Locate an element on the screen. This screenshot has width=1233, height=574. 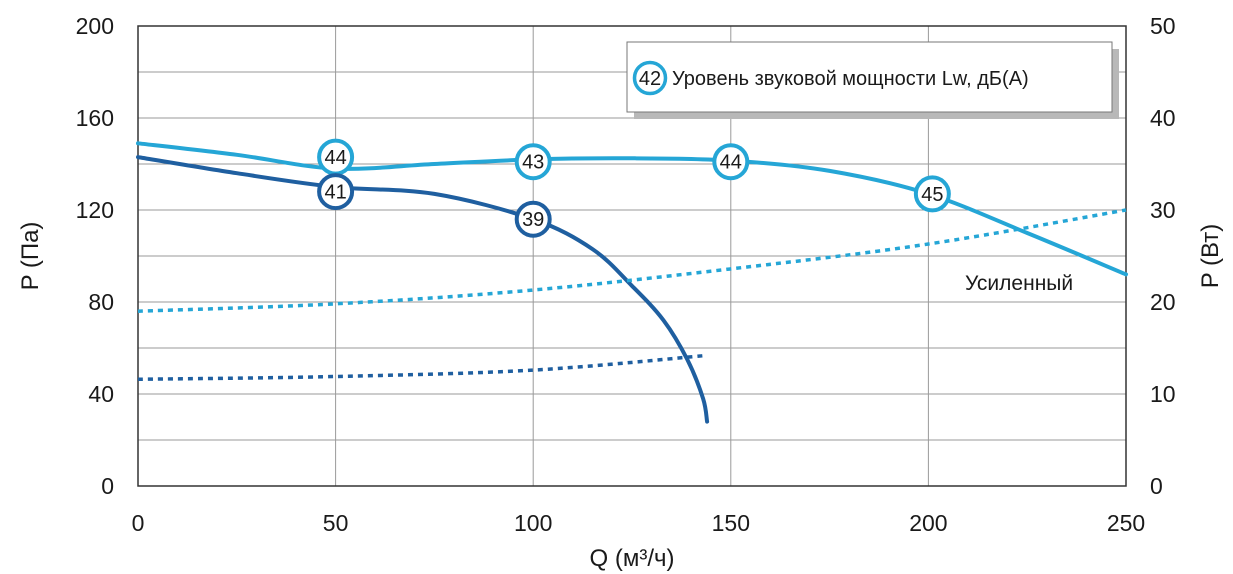
data-label: 41 is located at coordinates (335, 193).